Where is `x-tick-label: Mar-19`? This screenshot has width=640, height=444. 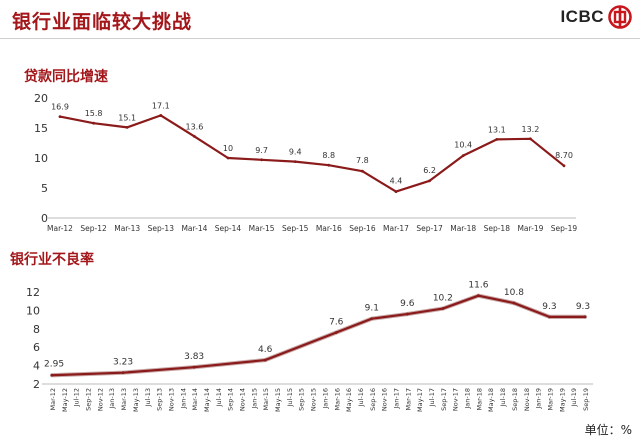
x-tick-label: Mar-19 is located at coordinates (550, 399).